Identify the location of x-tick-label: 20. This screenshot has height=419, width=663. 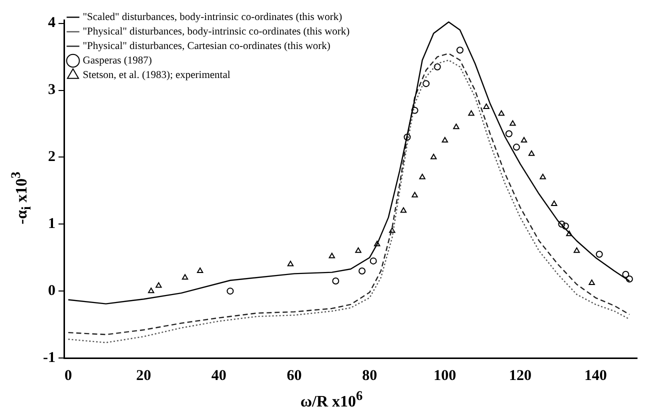
(144, 376).